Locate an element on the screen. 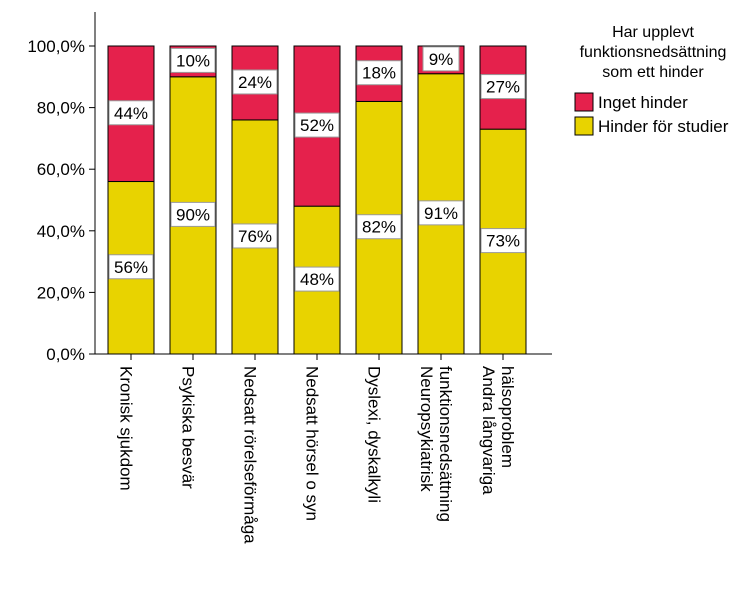 The height and width of the screenshot is (601, 755). data-label-hinder: 90% is located at coordinates (193, 214).